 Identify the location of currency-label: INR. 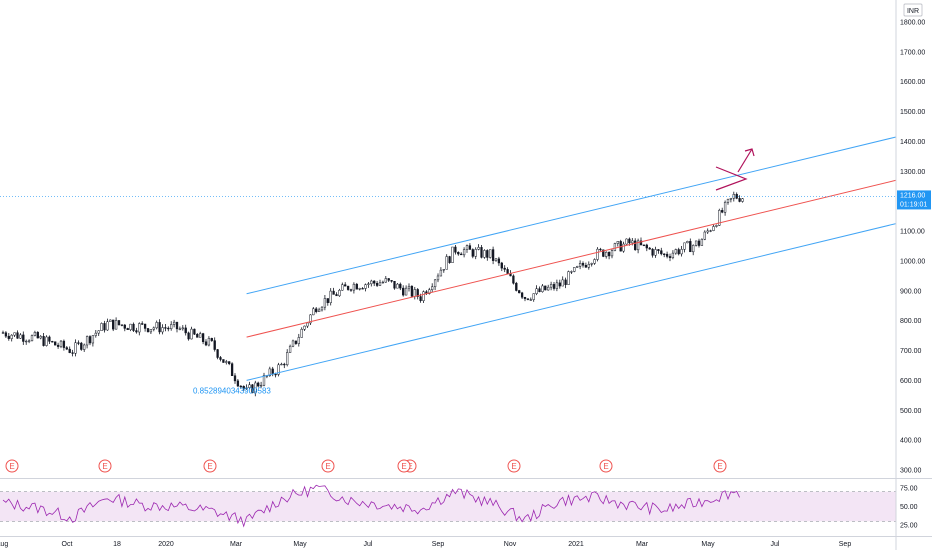
(913, 11).